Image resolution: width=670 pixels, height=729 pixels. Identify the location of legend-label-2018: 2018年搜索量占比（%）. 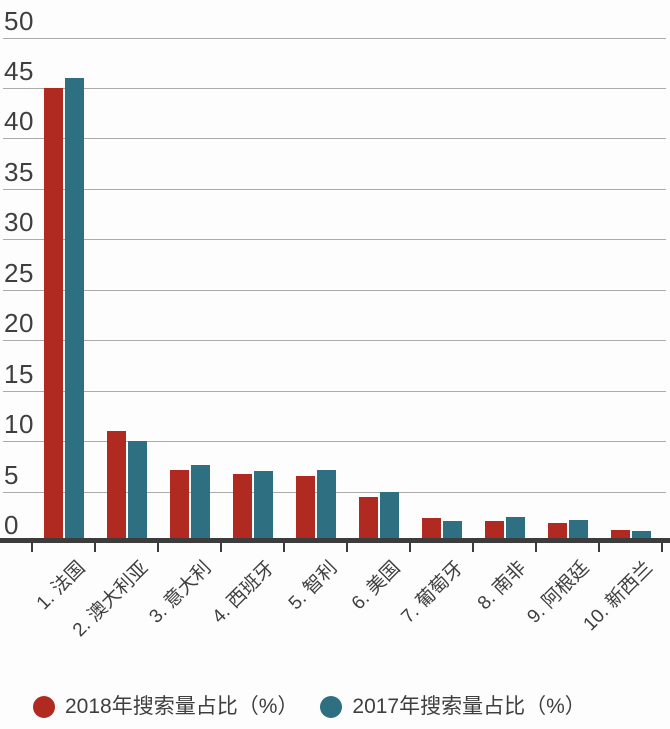
(182, 706).